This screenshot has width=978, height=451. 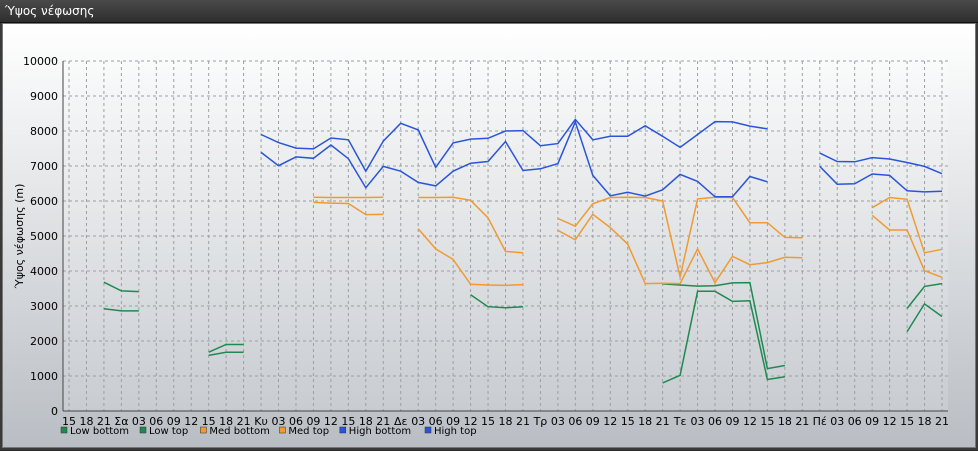 I want to click on legend-item: Med bottom, so click(x=239, y=431).